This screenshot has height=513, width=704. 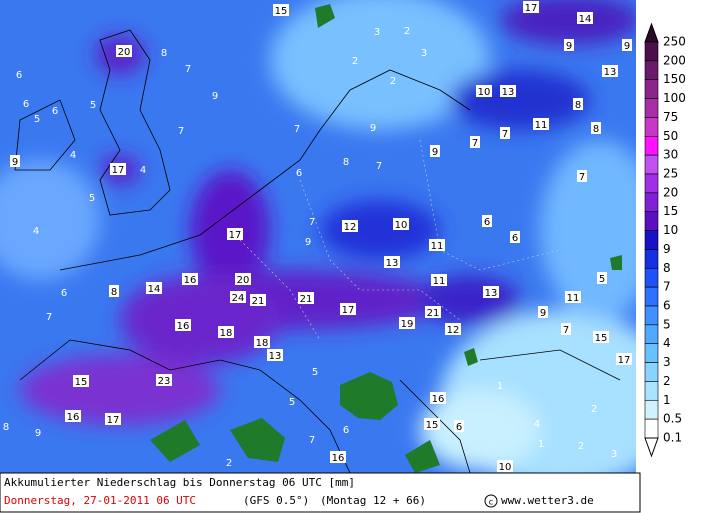 I want to click on precip-value: 3, so click(x=424, y=53).